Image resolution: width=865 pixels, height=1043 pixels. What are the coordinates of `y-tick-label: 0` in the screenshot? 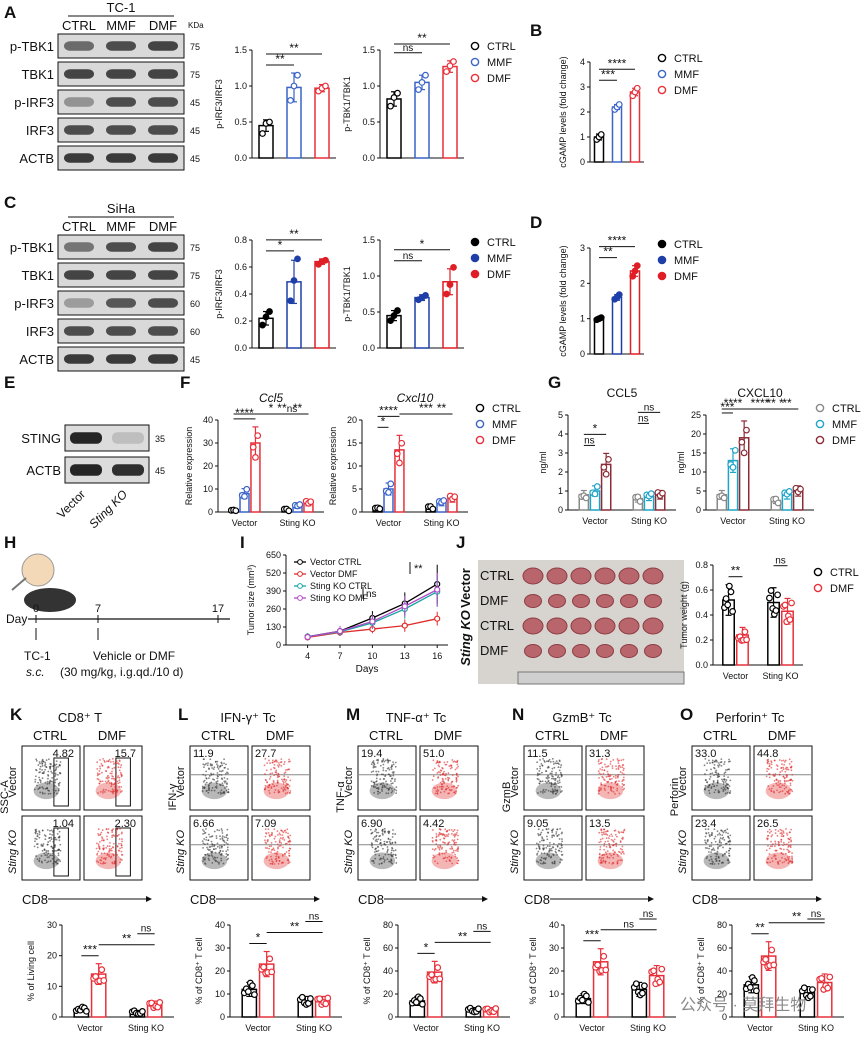 It's located at (582, 354).